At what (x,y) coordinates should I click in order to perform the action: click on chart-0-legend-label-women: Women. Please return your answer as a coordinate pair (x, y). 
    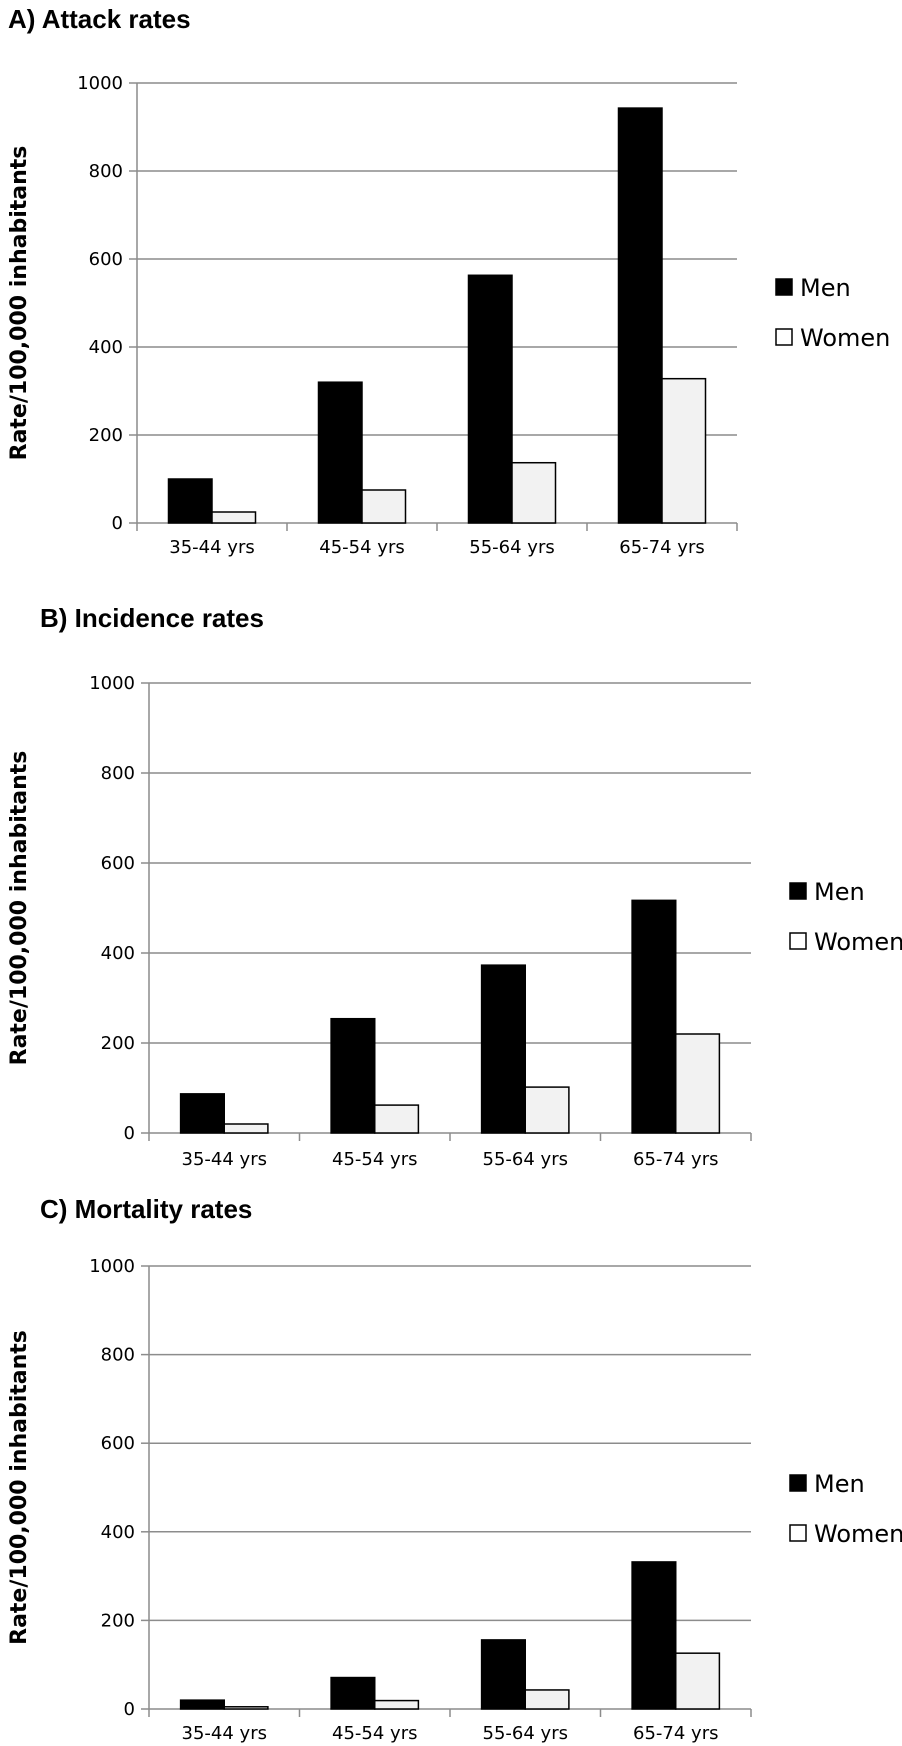
    Looking at the image, I should click on (845, 338).